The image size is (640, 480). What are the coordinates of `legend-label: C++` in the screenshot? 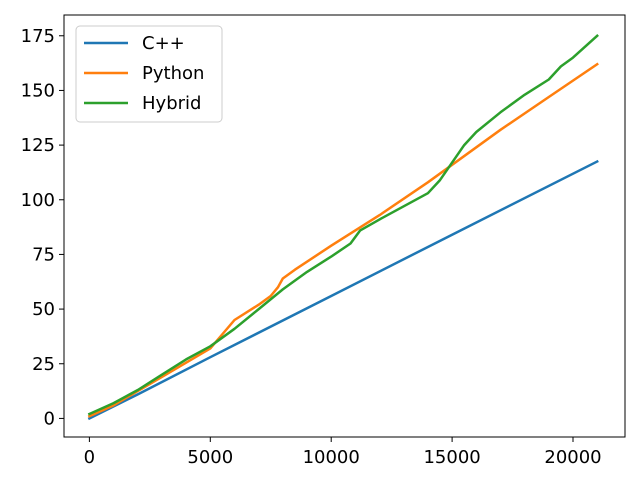 It's located at (163, 43).